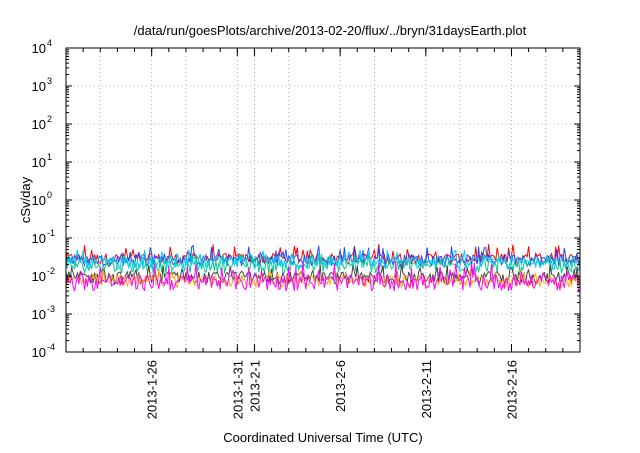 This screenshot has height=453, width=640. I want to click on y-tick-label: 10 2, so click(42, 123).